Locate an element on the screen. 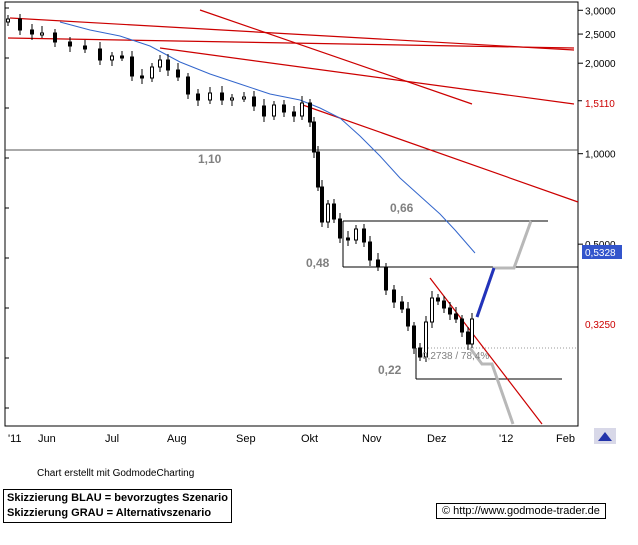  price-marker-0-3250: 0,3250 is located at coordinates (602, 324).